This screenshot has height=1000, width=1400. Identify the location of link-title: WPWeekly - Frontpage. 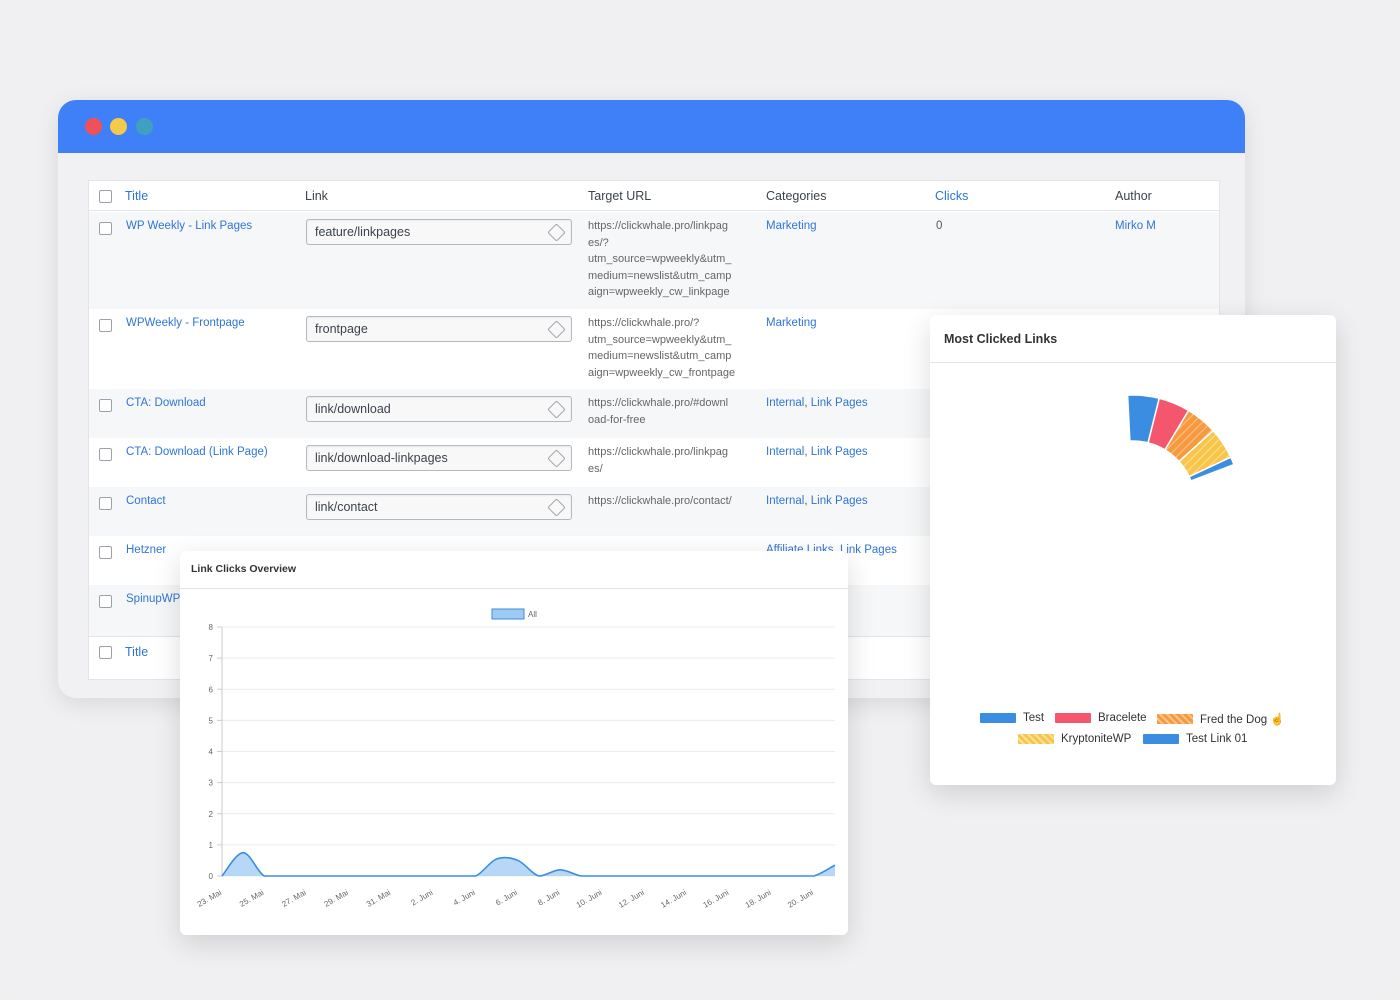
(185, 323).